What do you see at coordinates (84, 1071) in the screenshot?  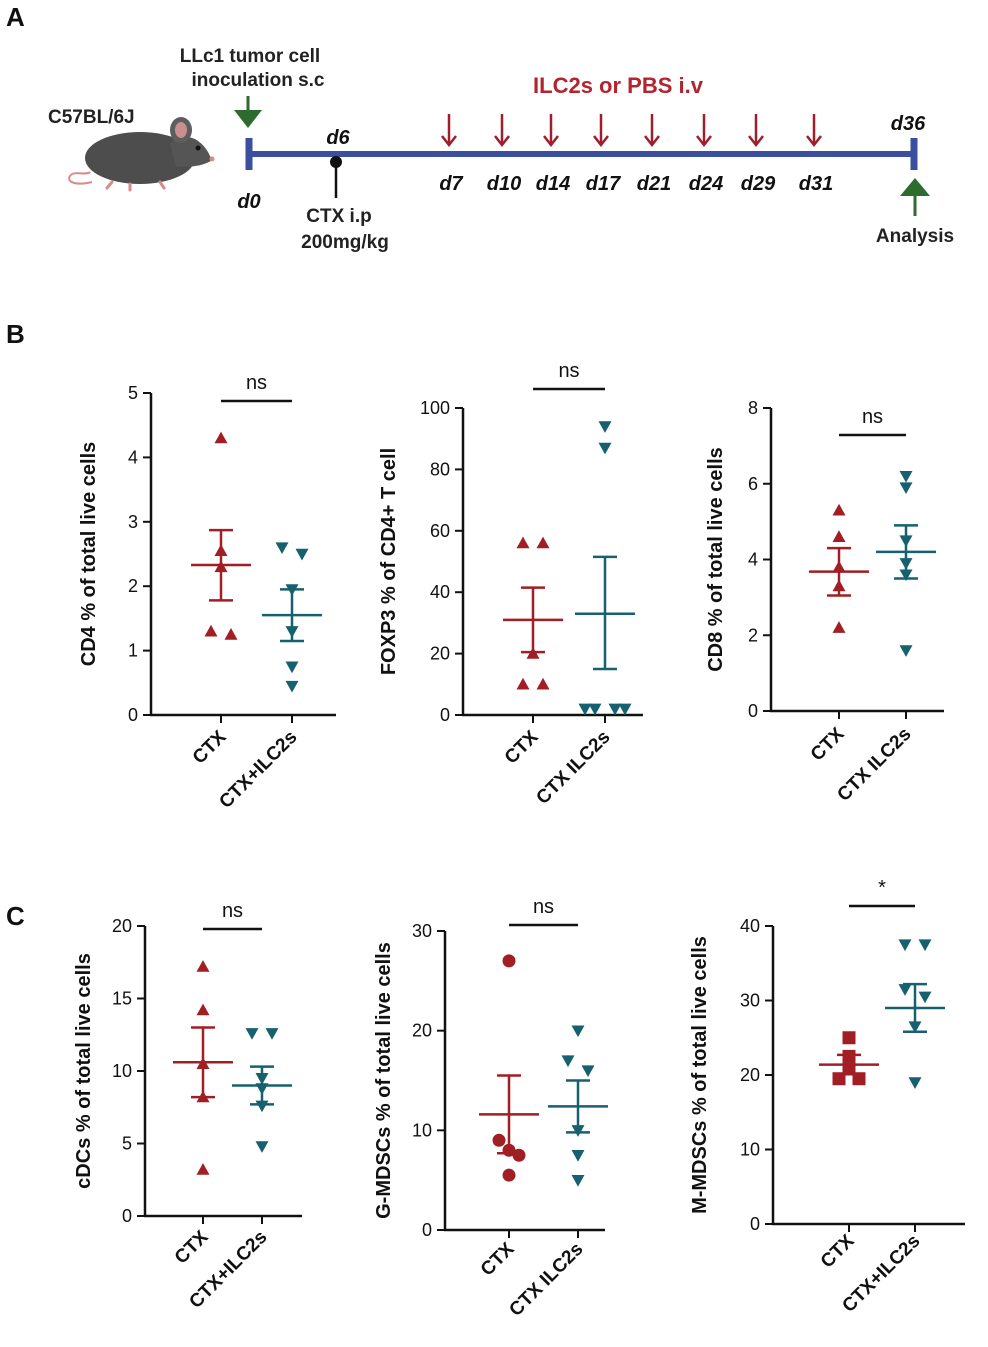 I see `y-axis-label: cDCs % of total live cells` at bounding box center [84, 1071].